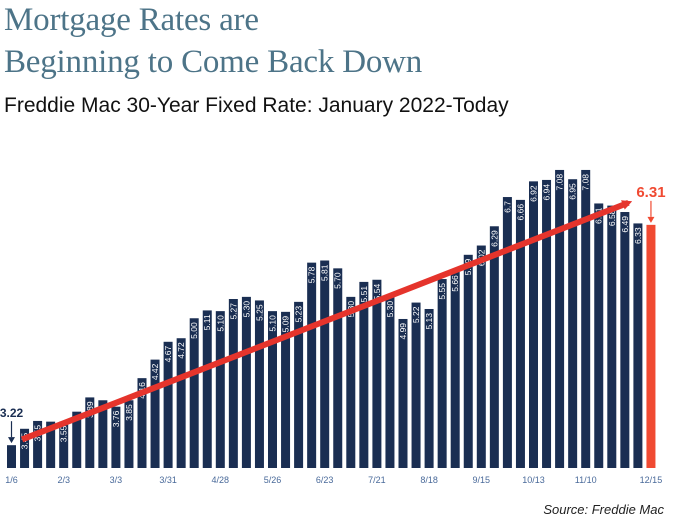  I want to click on bar-value-label: 6.58, so click(612, 217).